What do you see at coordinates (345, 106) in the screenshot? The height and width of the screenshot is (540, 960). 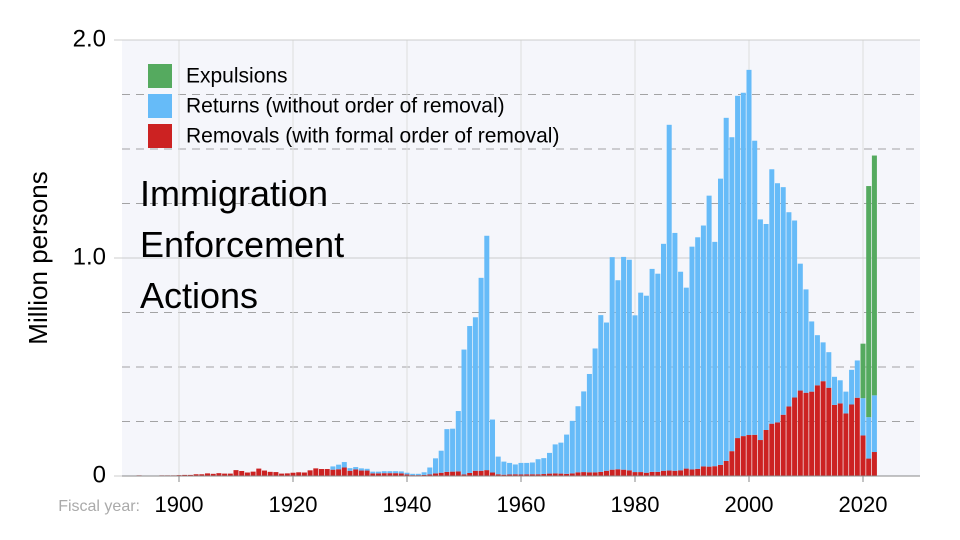 I see `legend-label: Returns (without order of removal)` at bounding box center [345, 106].